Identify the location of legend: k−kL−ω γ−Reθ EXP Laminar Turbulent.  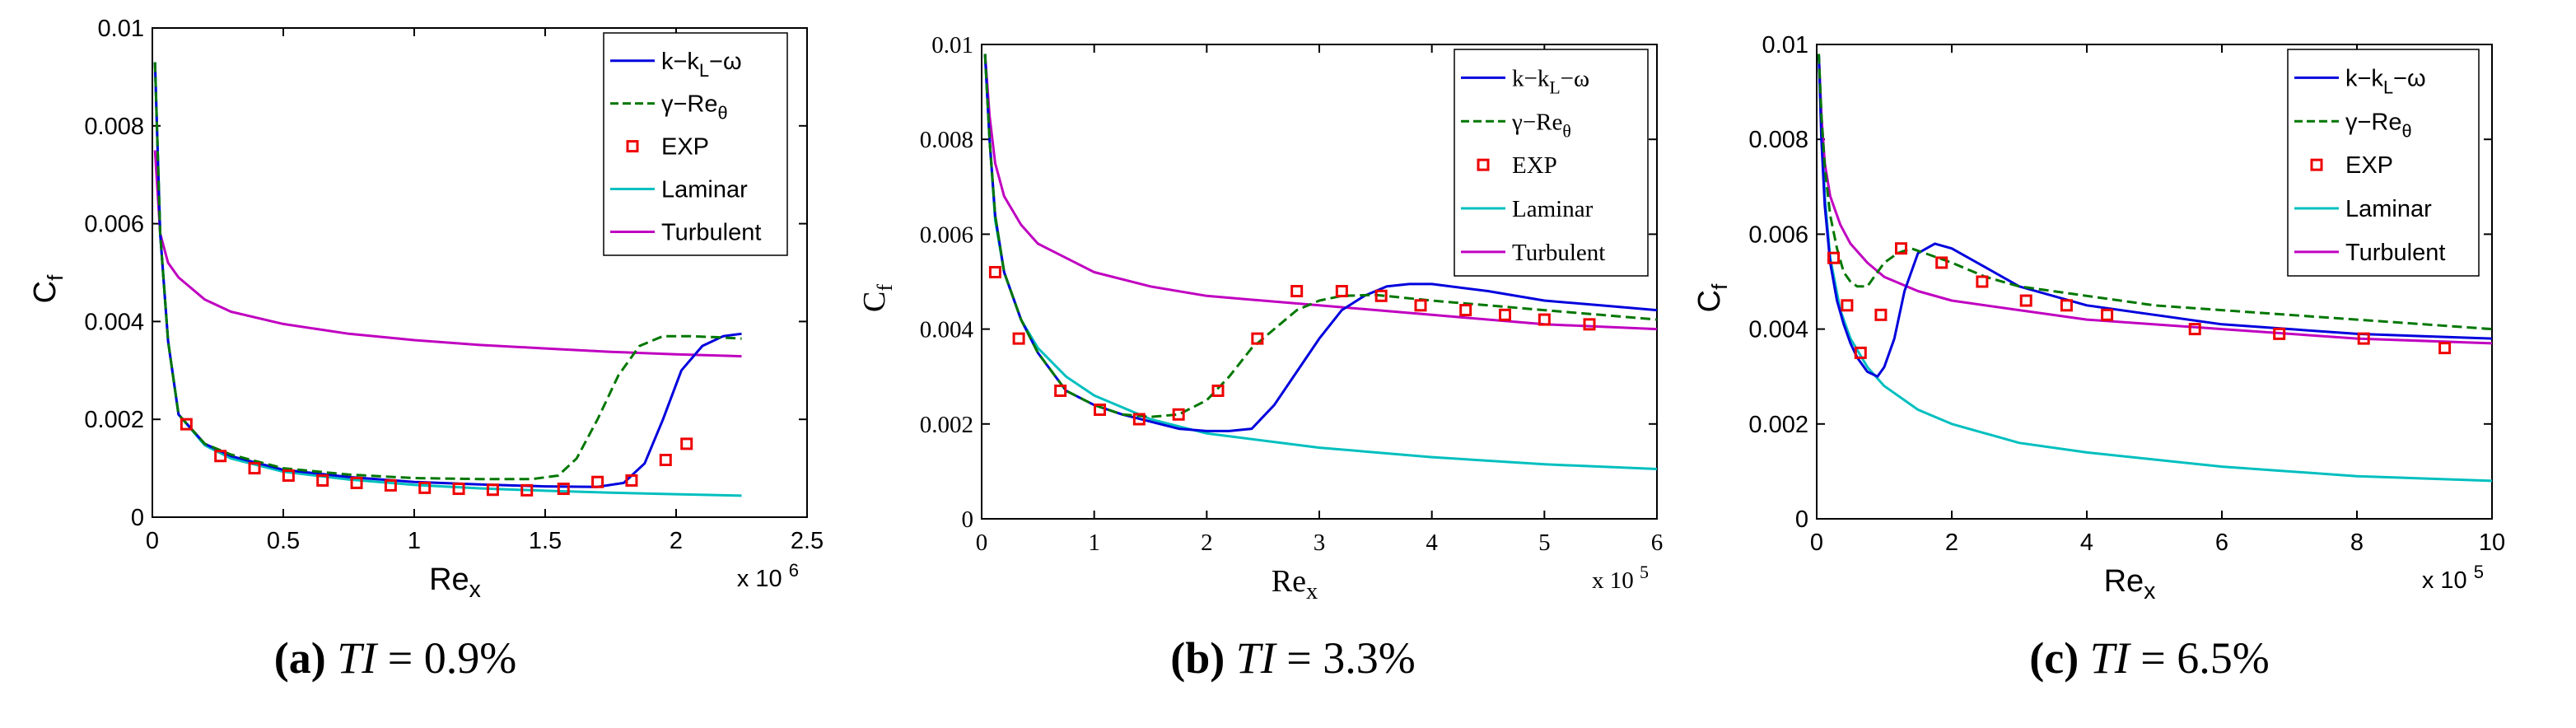
(1551, 163).